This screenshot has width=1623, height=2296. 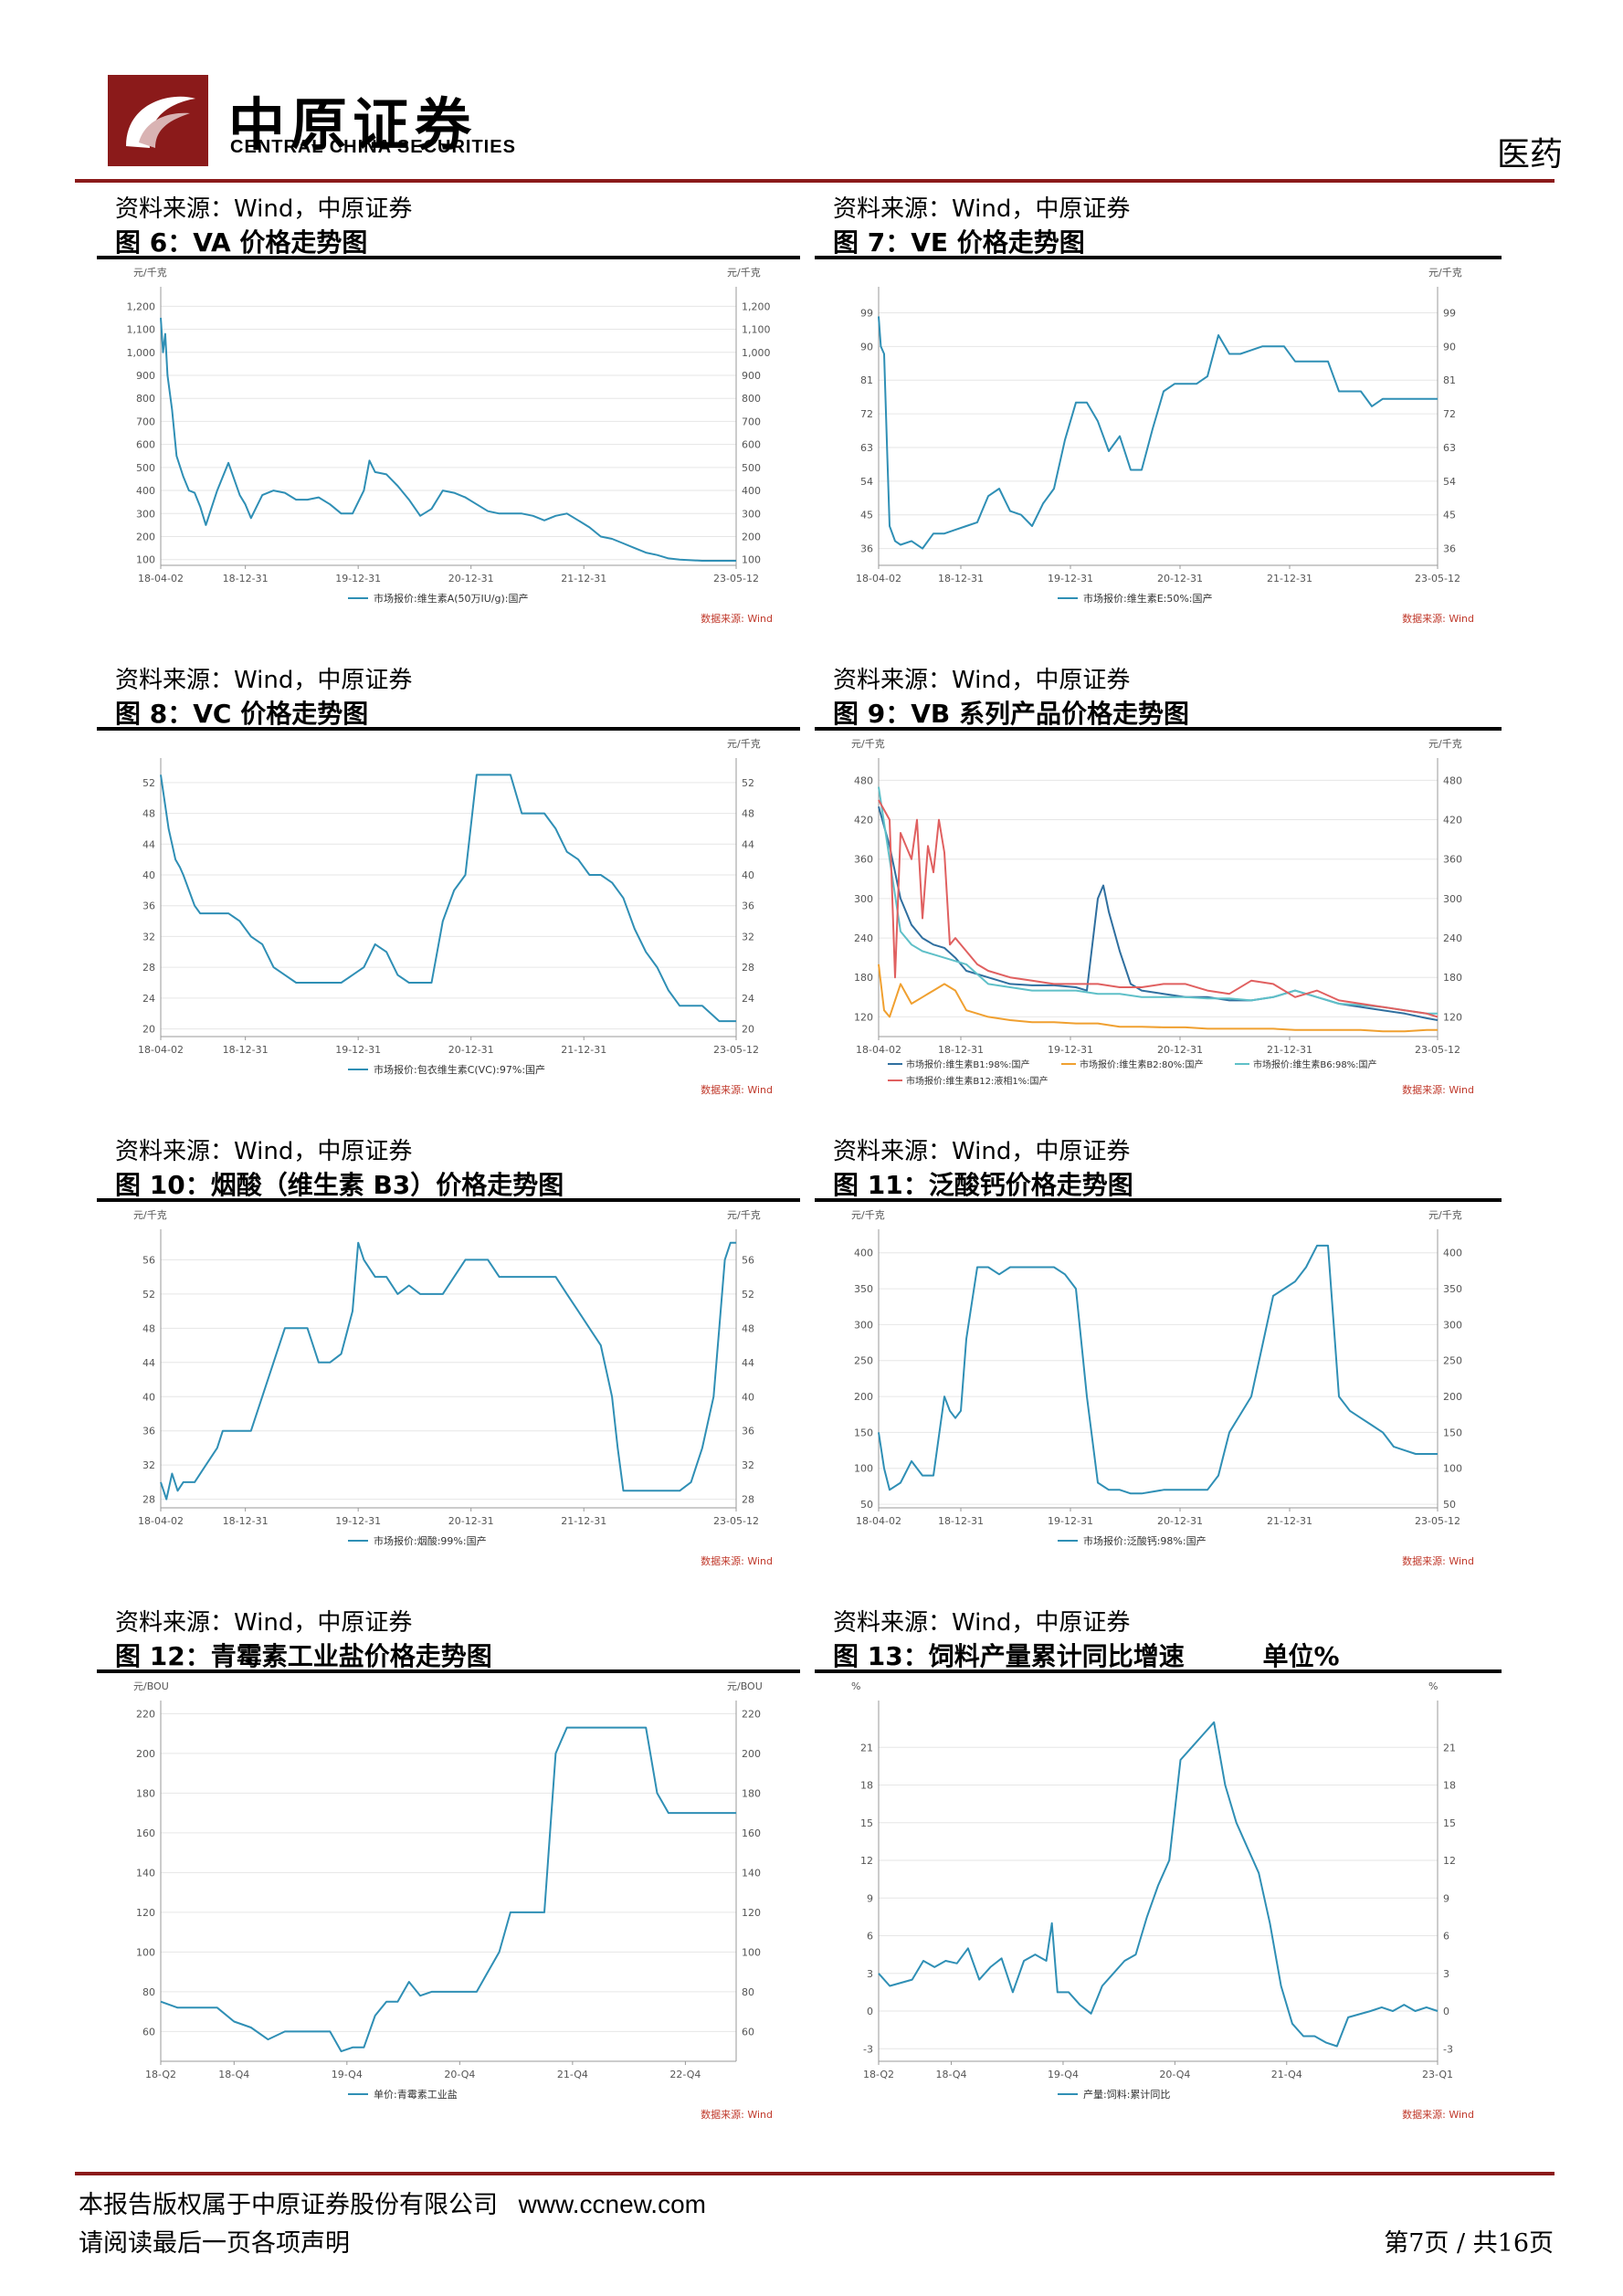 I want to click on y-tick-label-left: 150, so click(x=863, y=1432).